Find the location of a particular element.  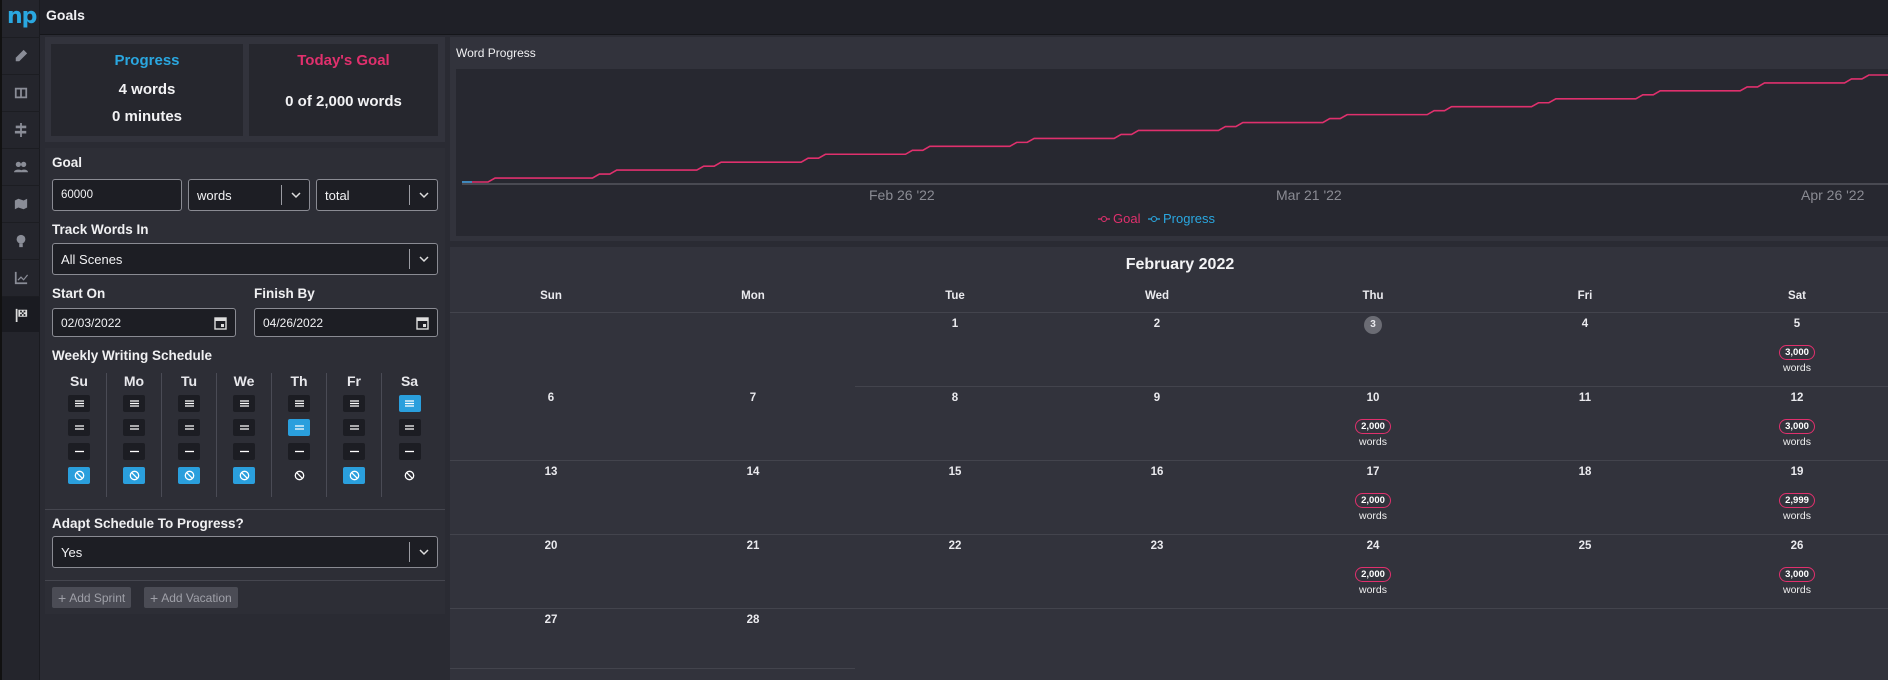

goal-series-line is located at coordinates (1175, 128).